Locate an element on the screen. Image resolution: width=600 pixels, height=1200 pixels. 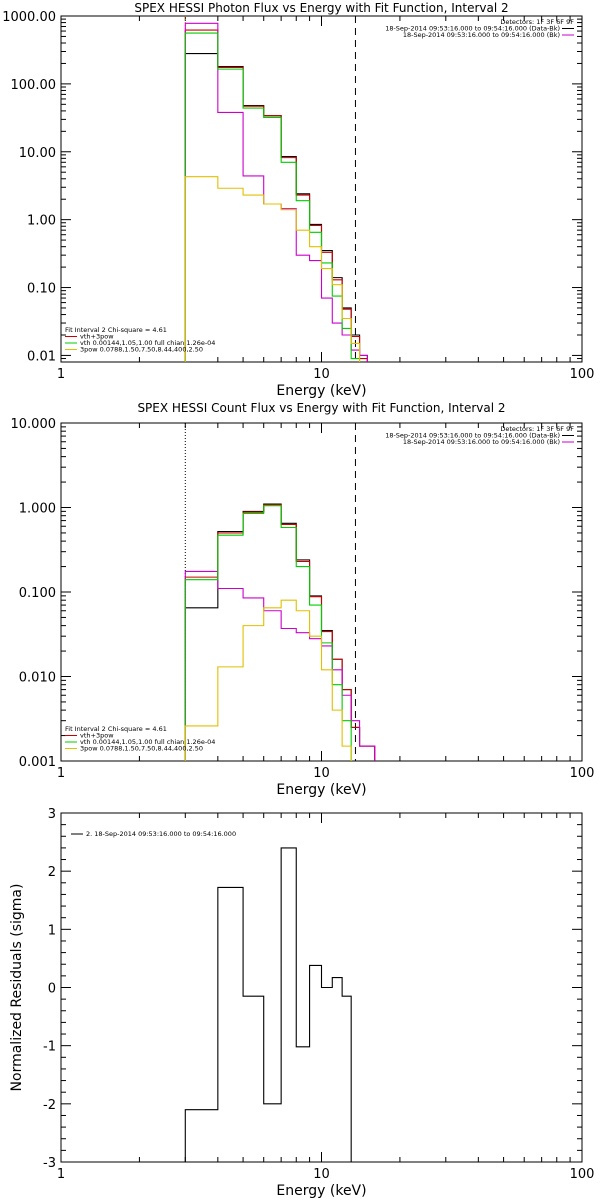
y-tick-label: 10.000 is located at coordinates (34, 424).